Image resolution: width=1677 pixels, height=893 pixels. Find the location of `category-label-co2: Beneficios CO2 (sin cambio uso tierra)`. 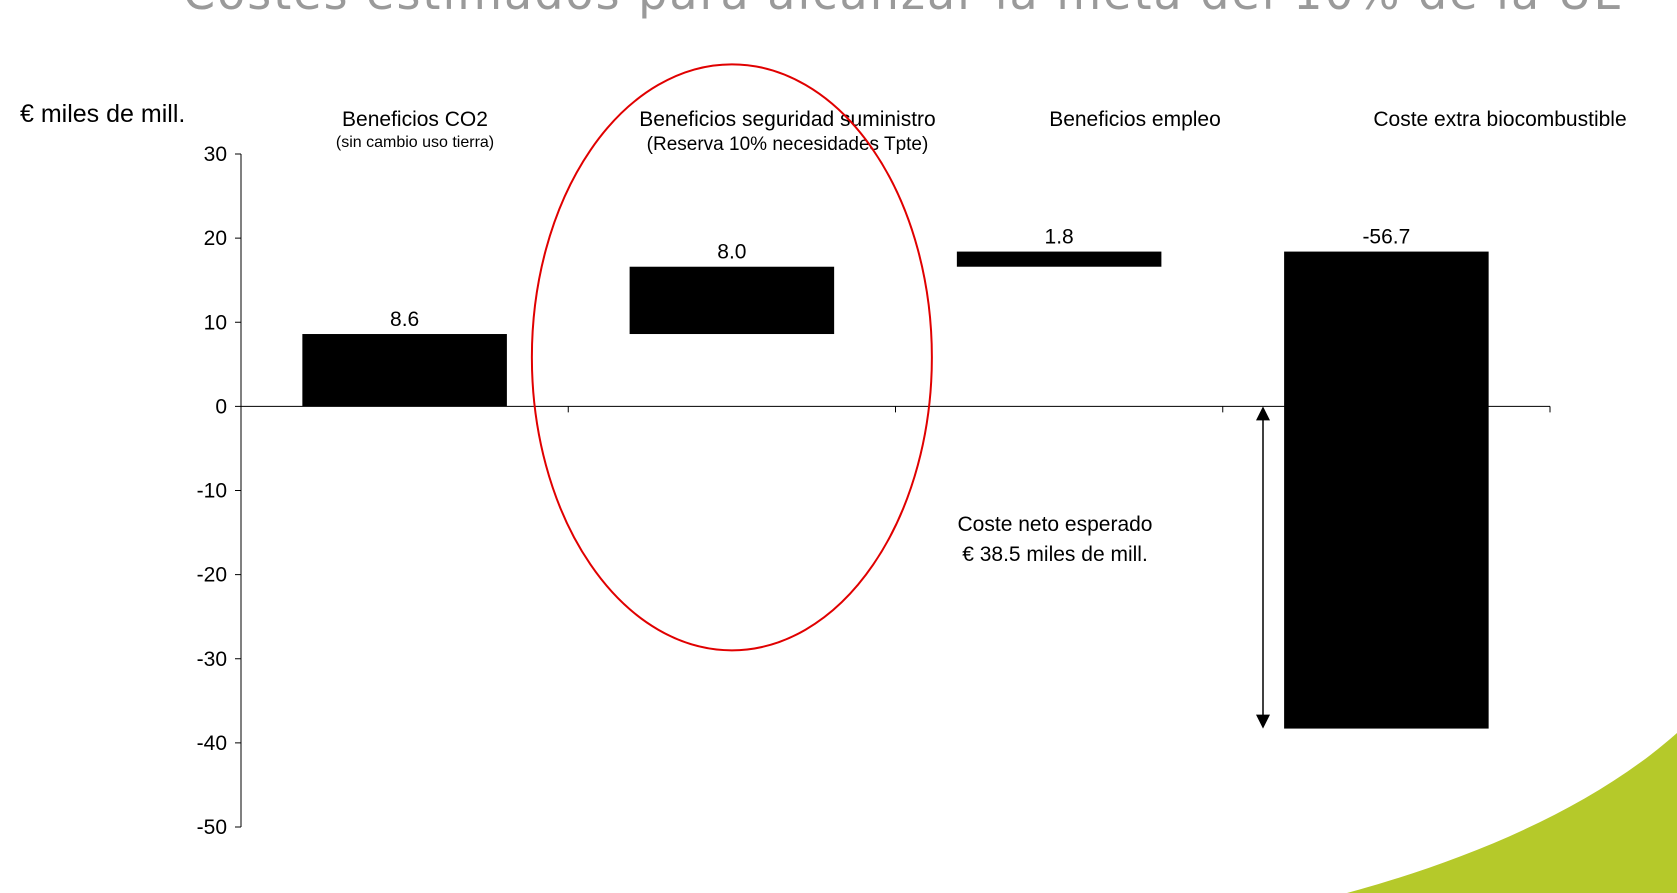

category-label-co2: Beneficios CO2 (sin cambio uso tierra) is located at coordinates (415, 130).